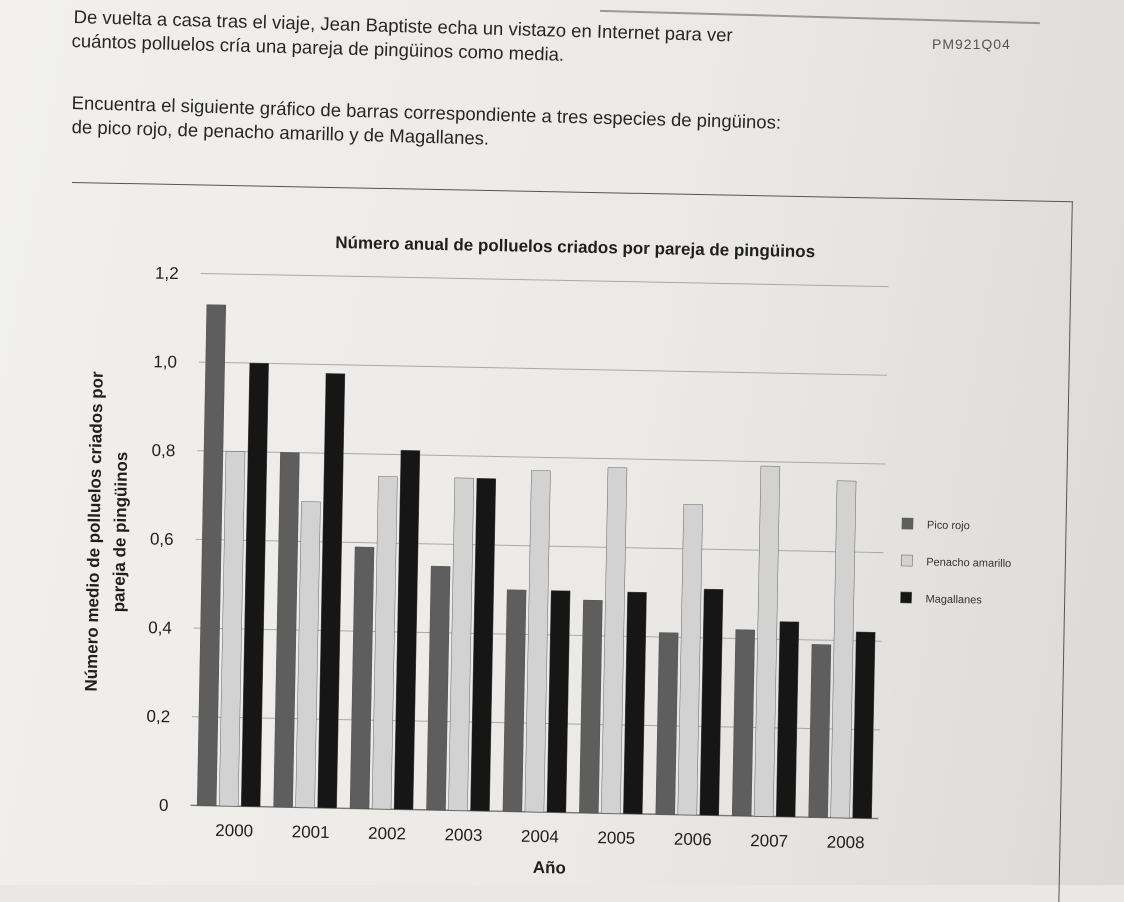 This screenshot has height=902, width=1124. What do you see at coordinates (232, 629) in the screenshot?
I see `bar-penacho-amarillo-2000` at bounding box center [232, 629].